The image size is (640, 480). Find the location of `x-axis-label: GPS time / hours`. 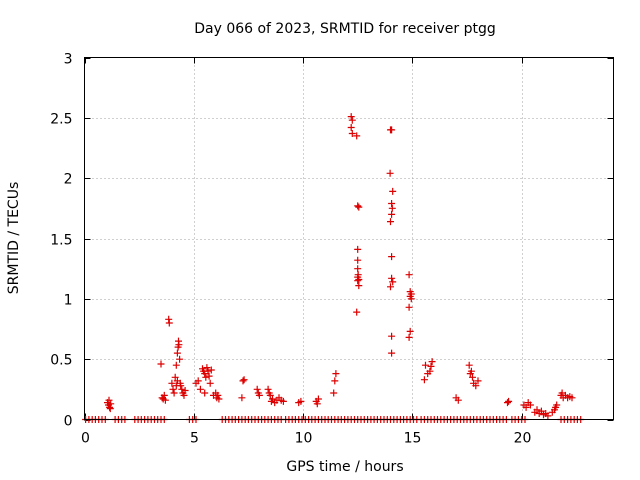

x-axis-label: GPS time / hours is located at coordinates (344, 467).